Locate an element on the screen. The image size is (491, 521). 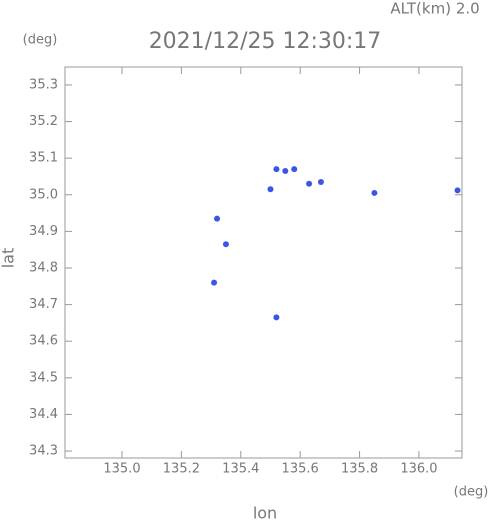
x-tick-label: 135.6 is located at coordinates (300, 469).